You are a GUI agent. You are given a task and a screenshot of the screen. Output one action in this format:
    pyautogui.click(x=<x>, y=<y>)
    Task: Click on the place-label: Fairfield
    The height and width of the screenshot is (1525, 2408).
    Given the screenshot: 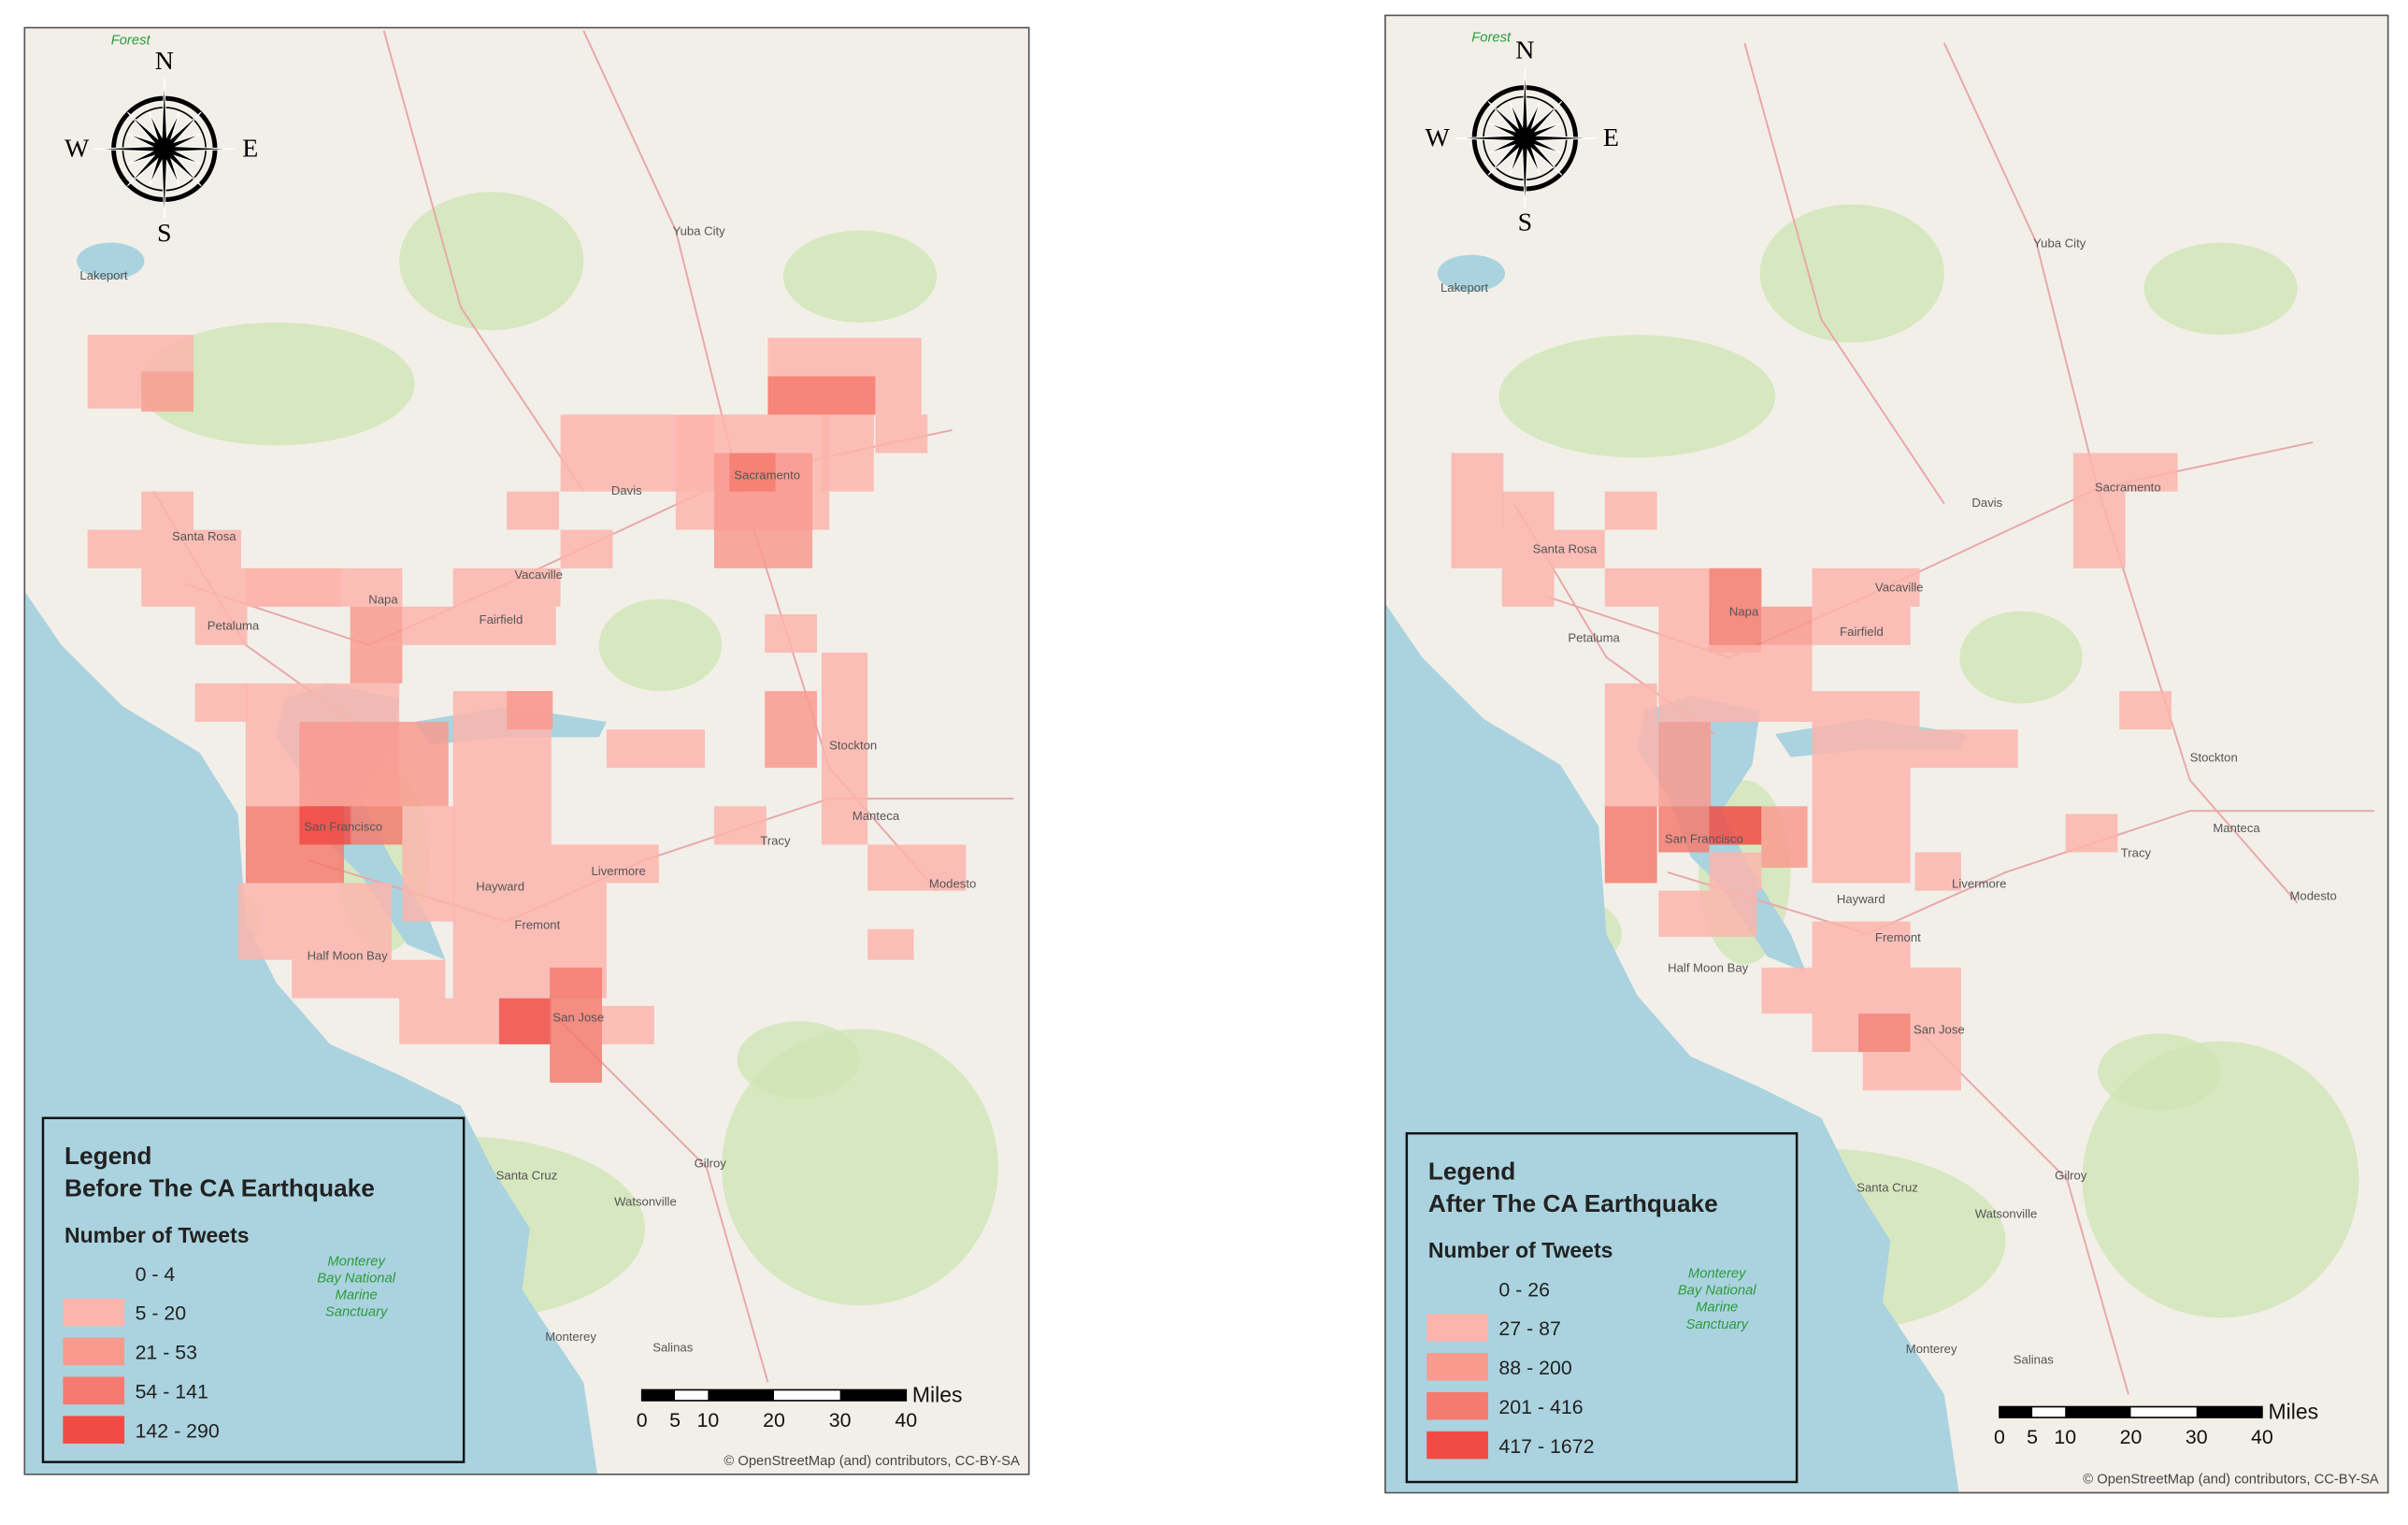 What is the action you would take?
    pyautogui.click(x=1862, y=632)
    